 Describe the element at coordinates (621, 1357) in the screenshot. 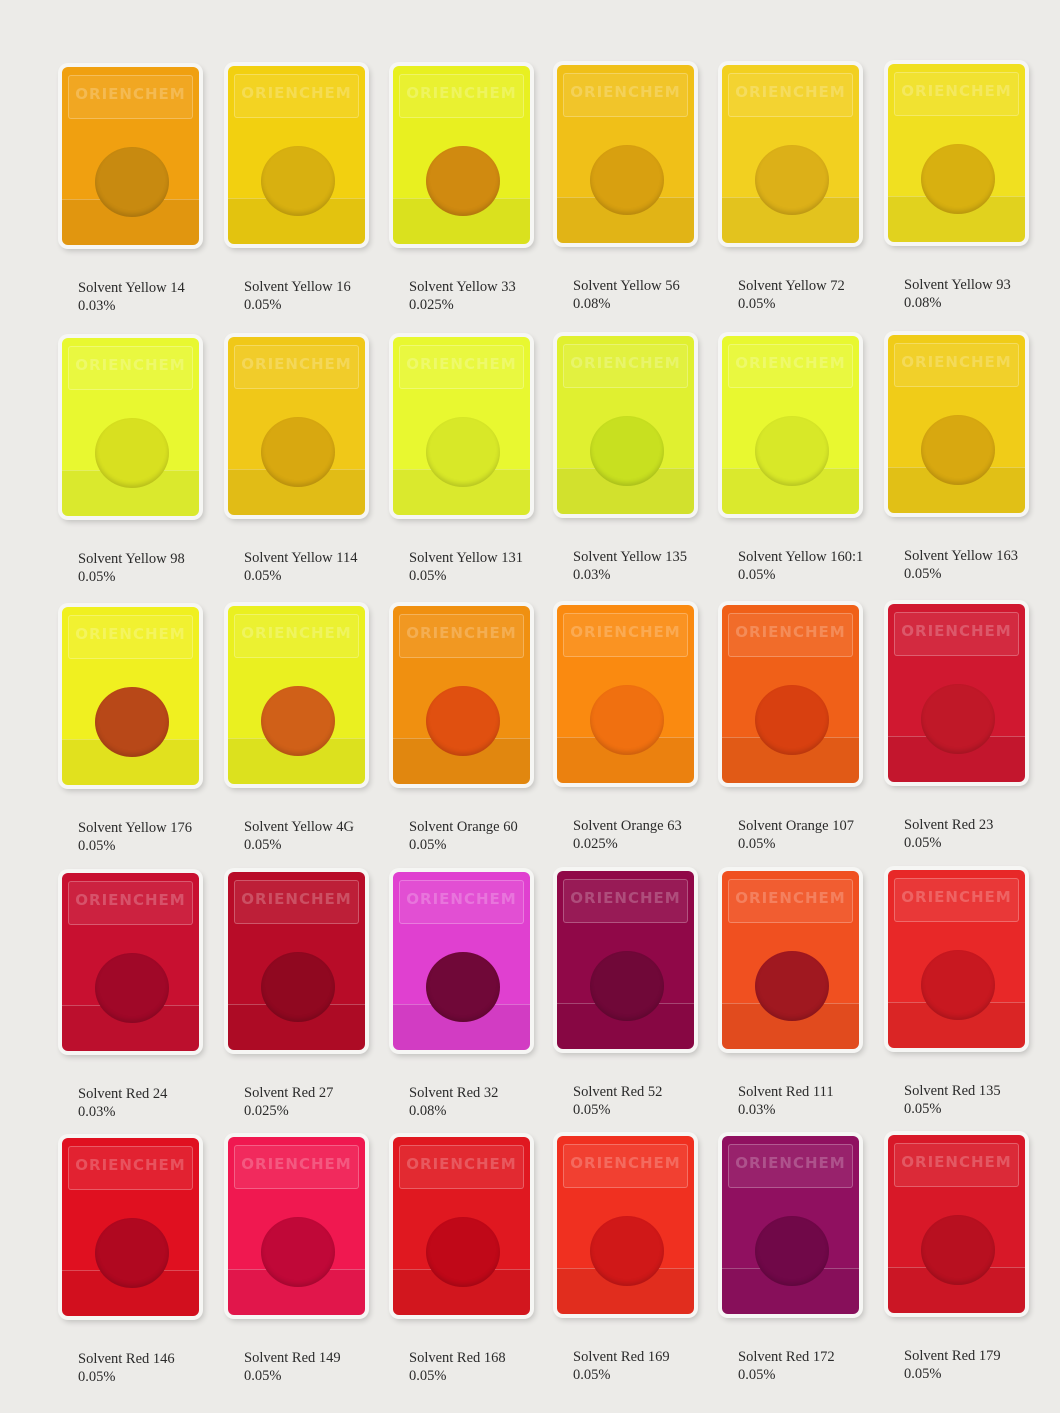

I see `swatch-name: Solvent Red 169` at that location.